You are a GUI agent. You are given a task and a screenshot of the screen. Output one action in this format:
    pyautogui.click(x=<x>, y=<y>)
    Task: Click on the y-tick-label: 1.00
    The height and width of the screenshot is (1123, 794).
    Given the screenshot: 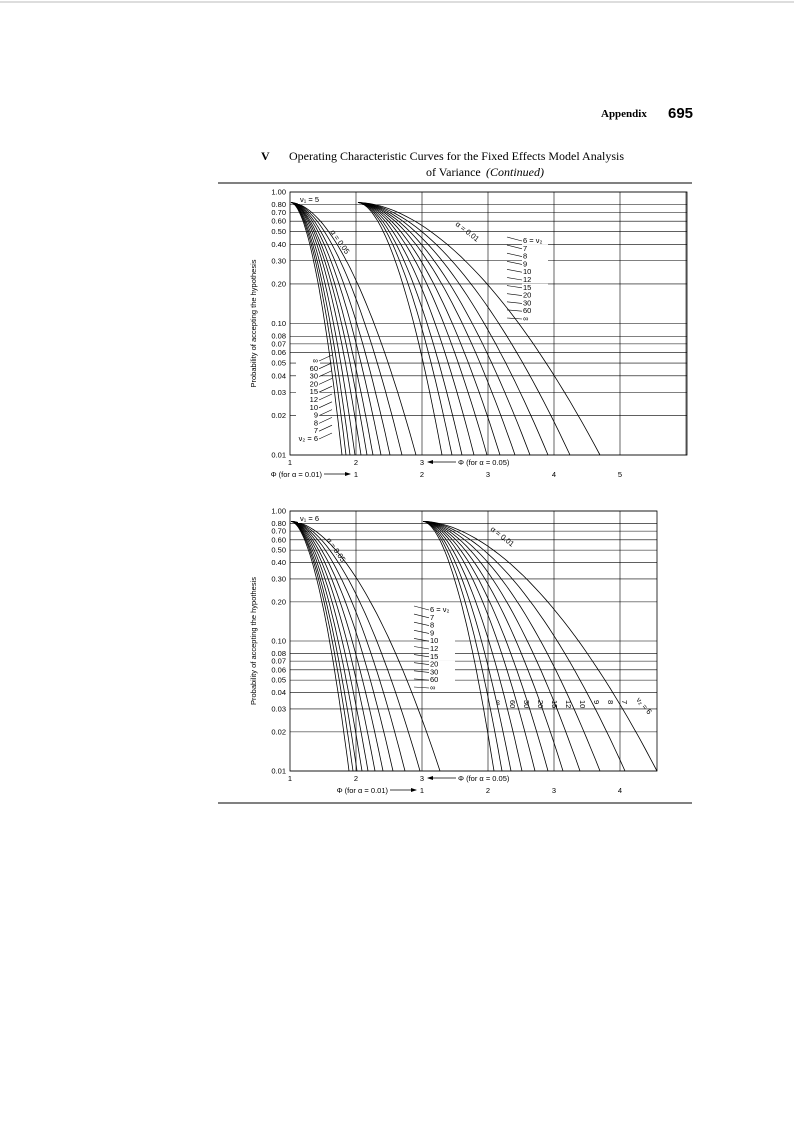 What is the action you would take?
    pyautogui.click(x=278, y=511)
    